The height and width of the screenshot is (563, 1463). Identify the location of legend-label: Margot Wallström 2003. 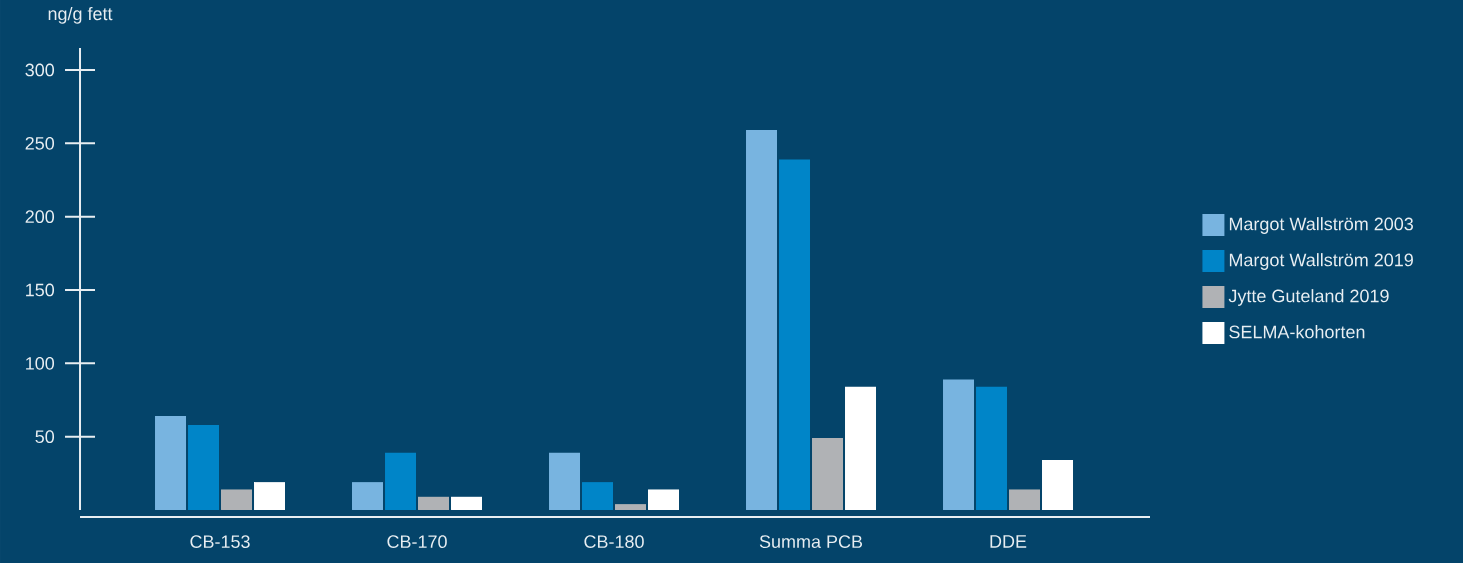
(1321, 225).